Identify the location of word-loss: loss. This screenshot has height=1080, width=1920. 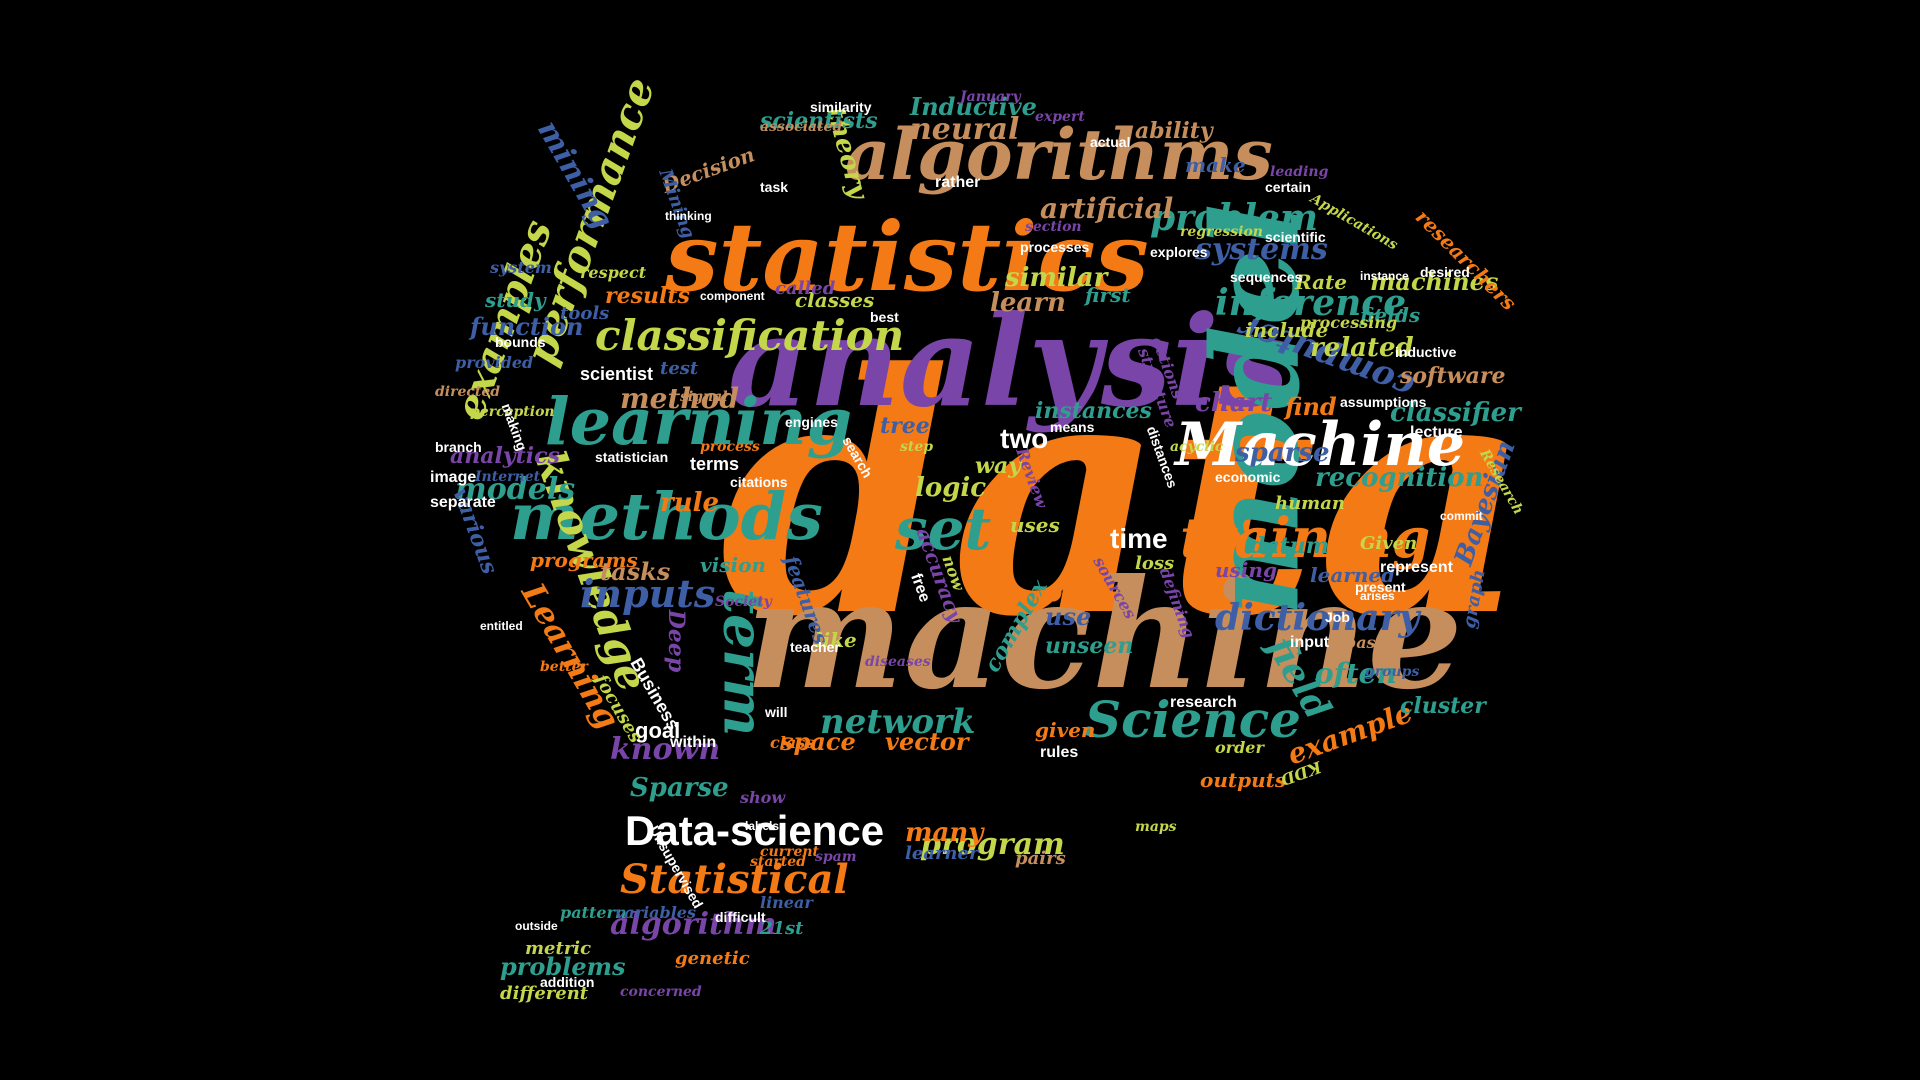
(1155, 563).